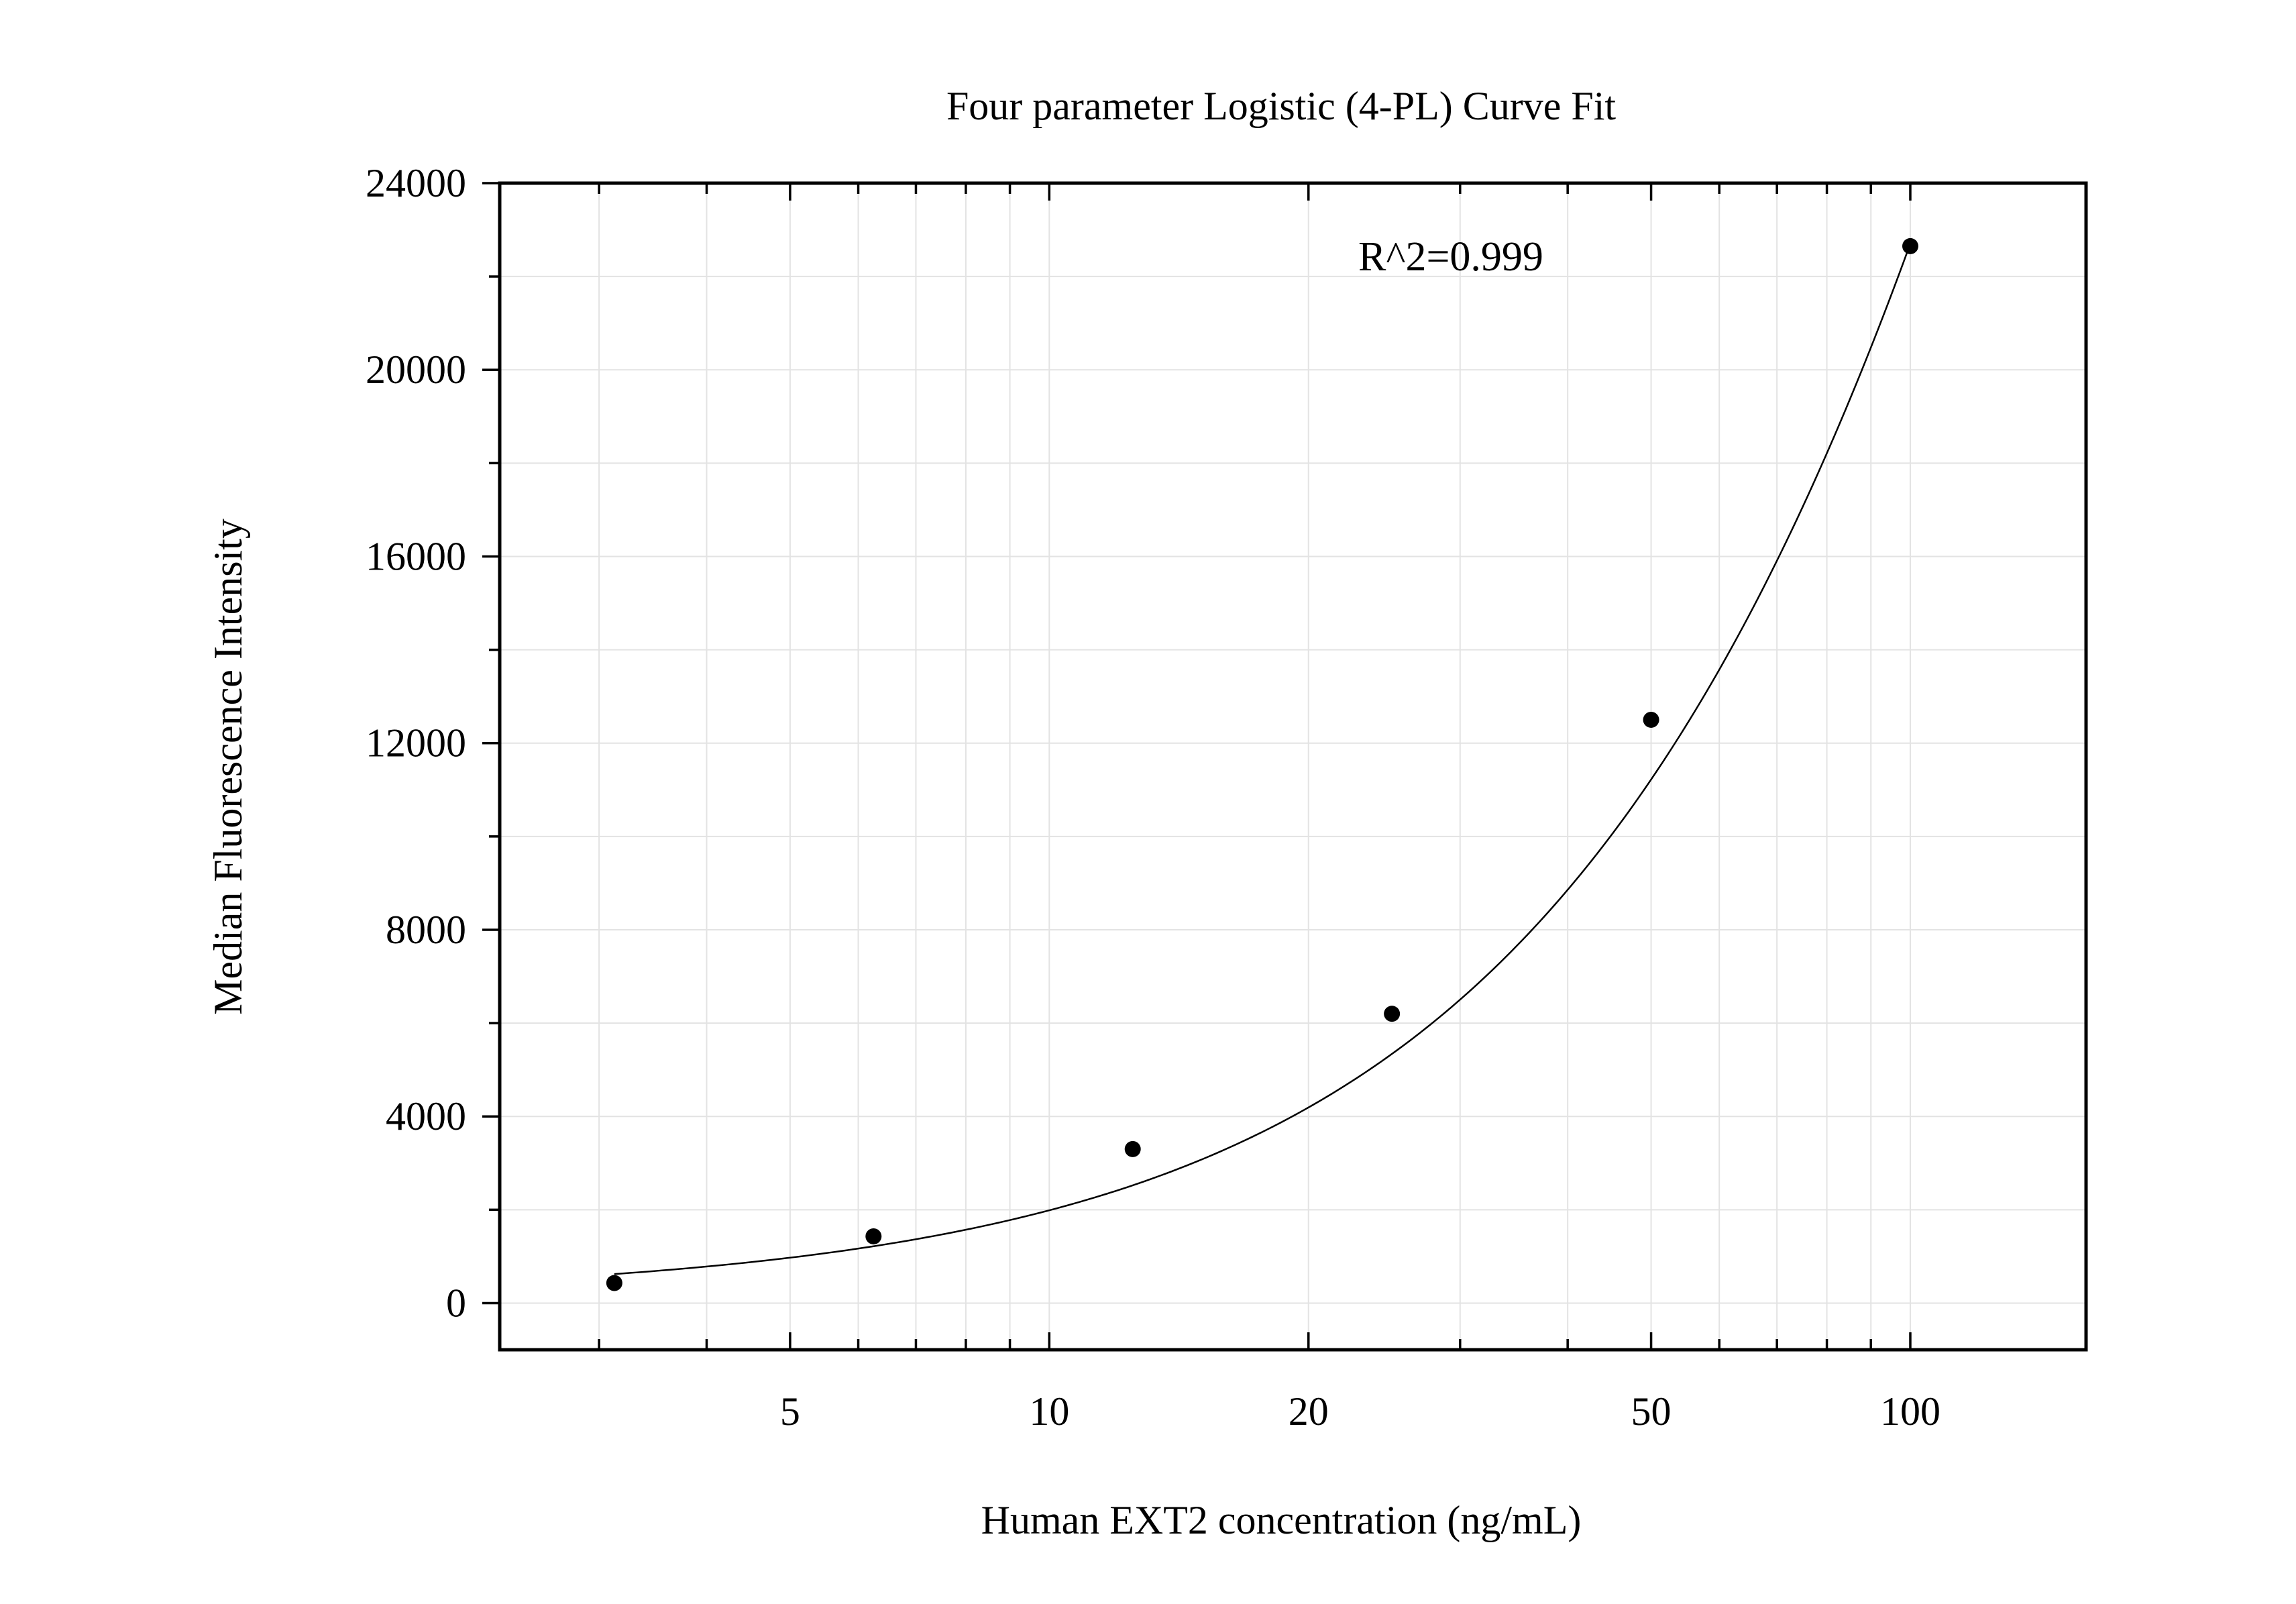 The image size is (2296, 1604). What do you see at coordinates (426, 1116) in the screenshot?
I see `y-tick-label: 4000` at bounding box center [426, 1116].